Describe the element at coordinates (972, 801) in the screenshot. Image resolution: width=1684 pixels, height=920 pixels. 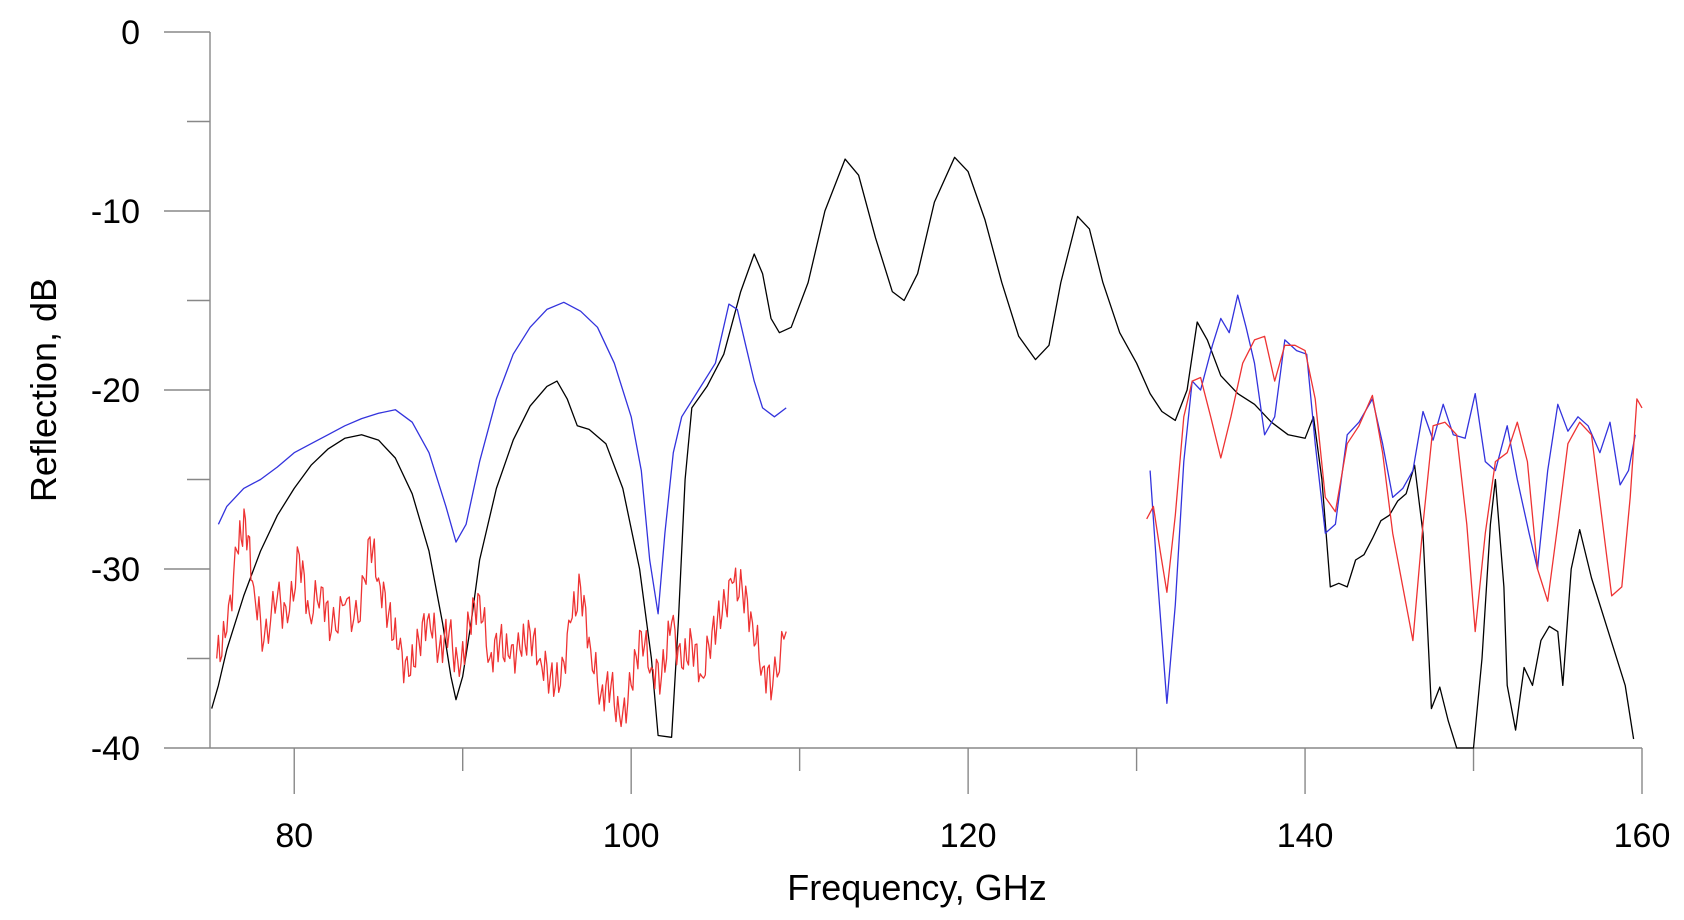
I see `x-ticks: 80 100 120 140 160` at that location.